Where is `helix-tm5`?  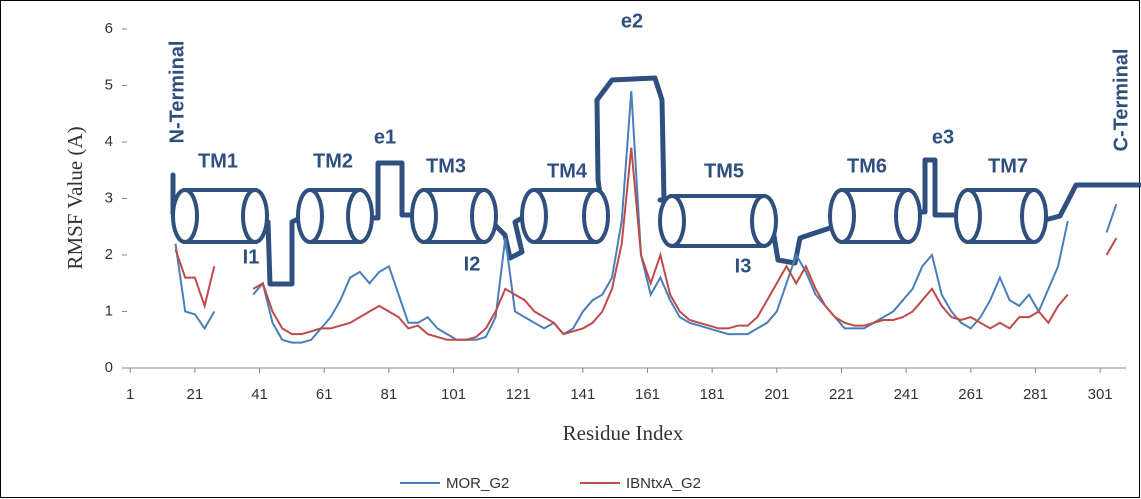 helix-tm5 is located at coordinates (718, 221).